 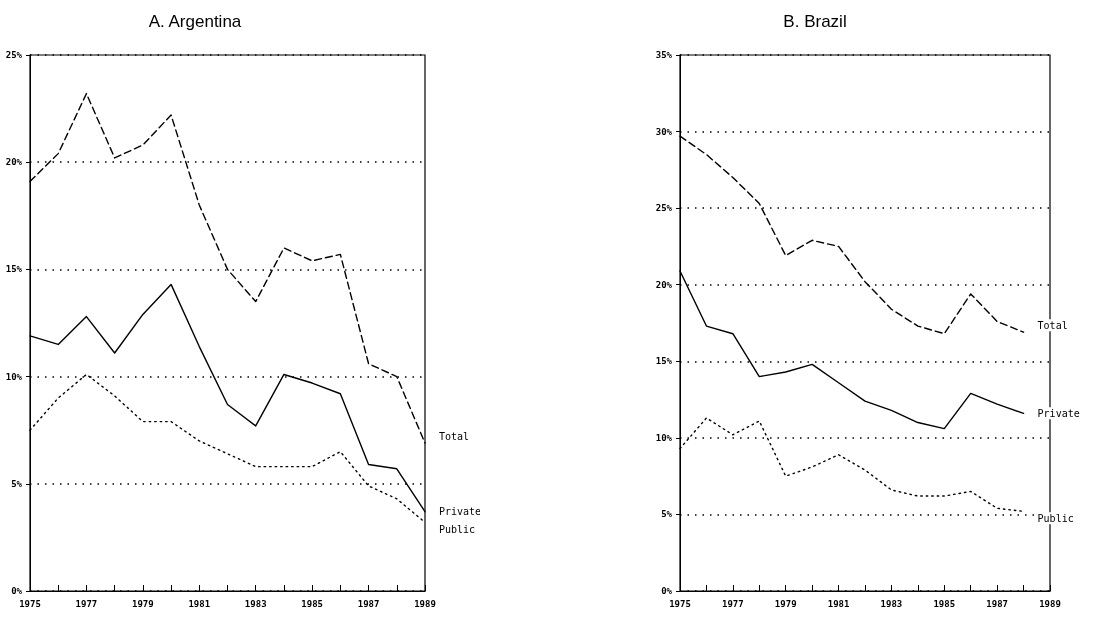 I want to click on chart-title: B. Brazil, so click(x=815, y=21).